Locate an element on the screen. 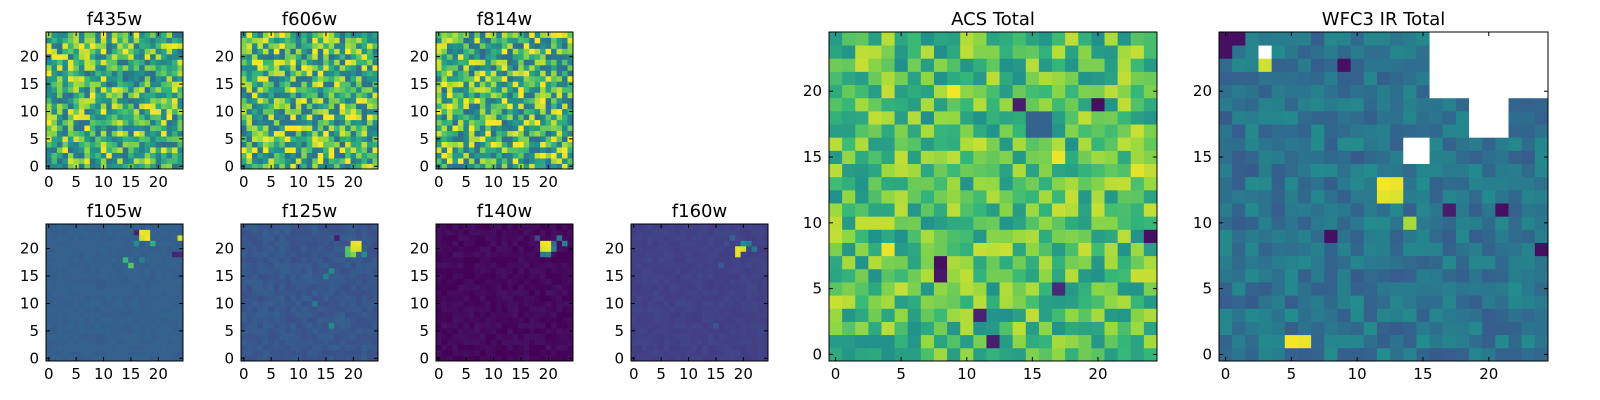 This screenshot has height=400, width=1600. x-tick-label: 0 is located at coordinates (634, 374).